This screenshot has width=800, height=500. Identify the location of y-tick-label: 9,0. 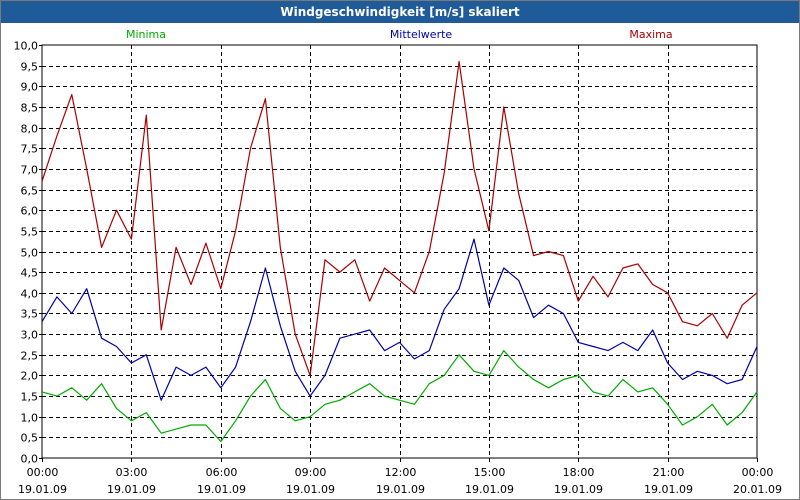
(30, 87).